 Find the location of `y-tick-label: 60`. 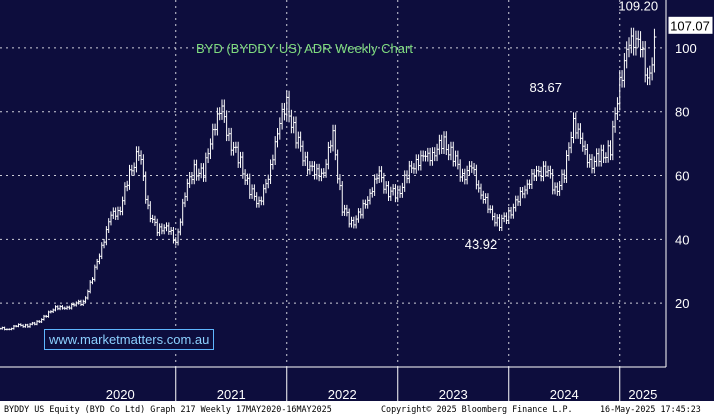

y-tick-label: 60 is located at coordinates (682, 176).